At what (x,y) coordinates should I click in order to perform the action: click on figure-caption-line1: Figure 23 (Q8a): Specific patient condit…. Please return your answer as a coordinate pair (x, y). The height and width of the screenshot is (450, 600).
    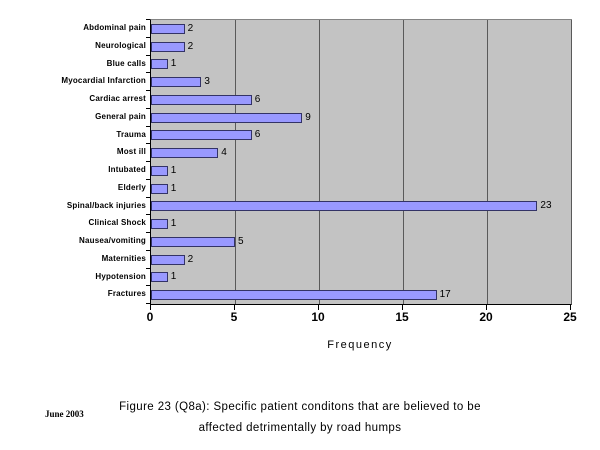
    Looking at the image, I should click on (300, 407).